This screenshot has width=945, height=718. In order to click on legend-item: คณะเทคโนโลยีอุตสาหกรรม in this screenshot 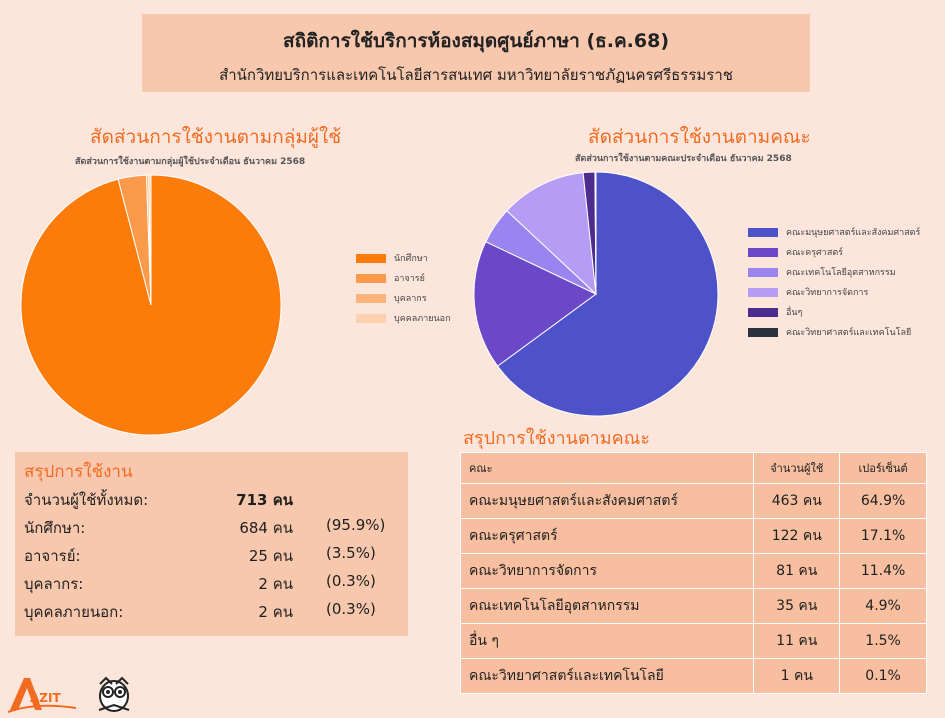, I will do `click(834, 272)`.